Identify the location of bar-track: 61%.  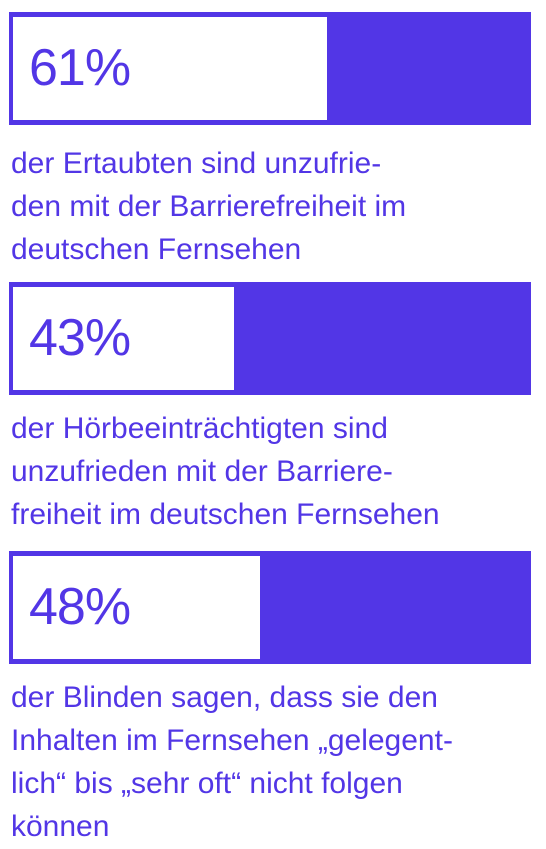
(270, 68).